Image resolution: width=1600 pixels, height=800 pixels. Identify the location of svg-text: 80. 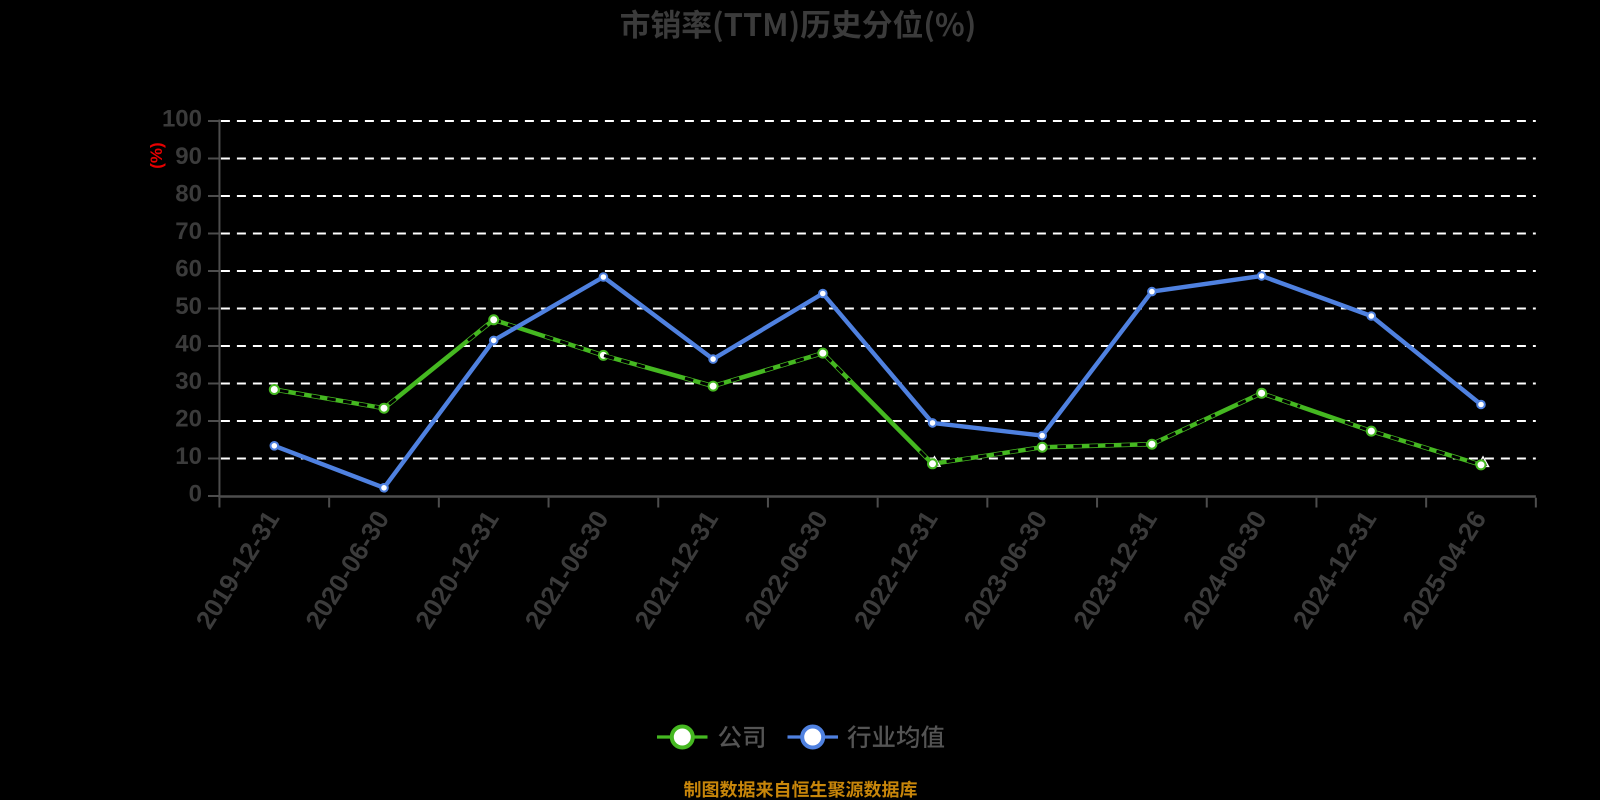
(188, 194).